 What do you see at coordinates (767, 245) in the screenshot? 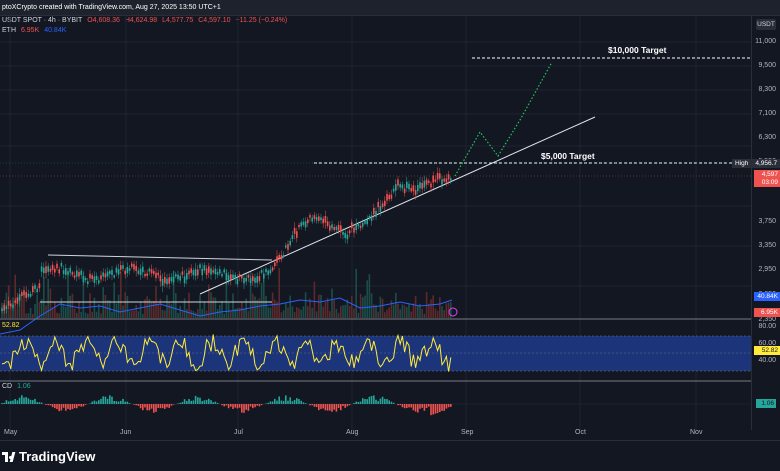
I see `price-tick: 3,350` at bounding box center [767, 245].